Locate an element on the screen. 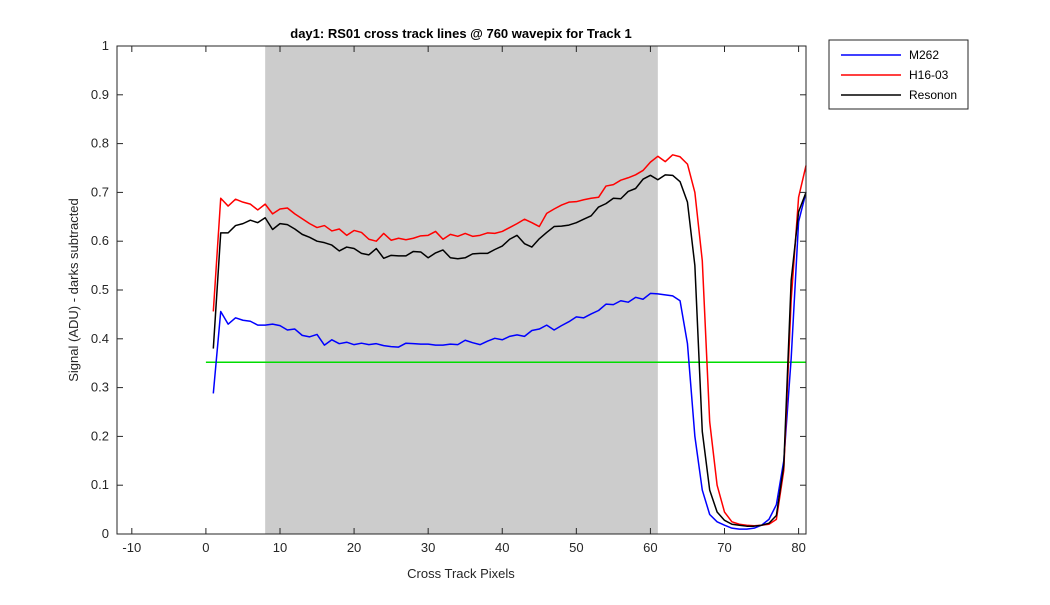  x-tick-label: 0 is located at coordinates (205, 547).